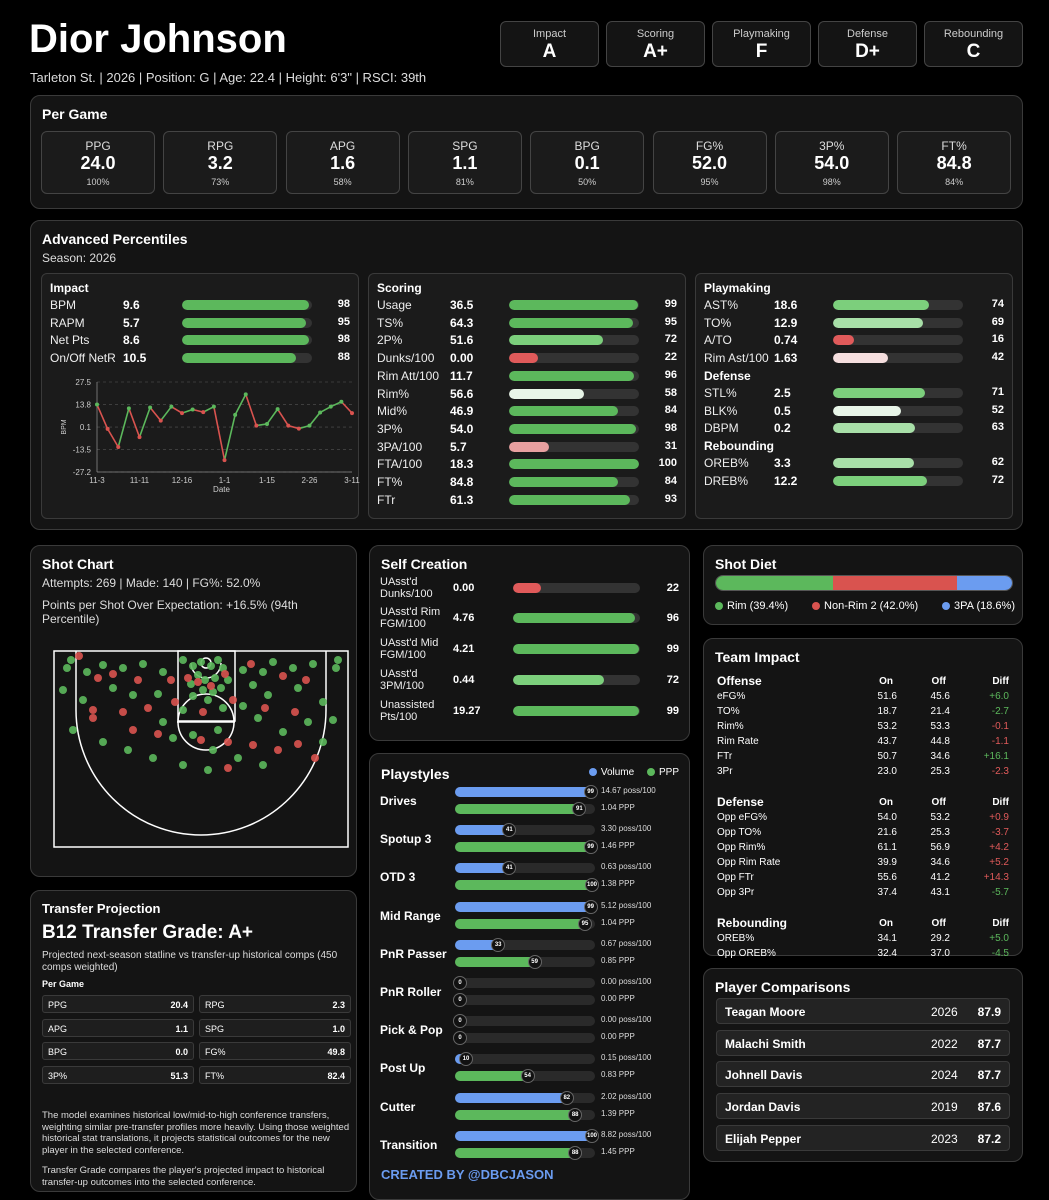  What do you see at coordinates (736, 892) in the screenshot?
I see `metric-label: Opp 3Pr` at bounding box center [736, 892].